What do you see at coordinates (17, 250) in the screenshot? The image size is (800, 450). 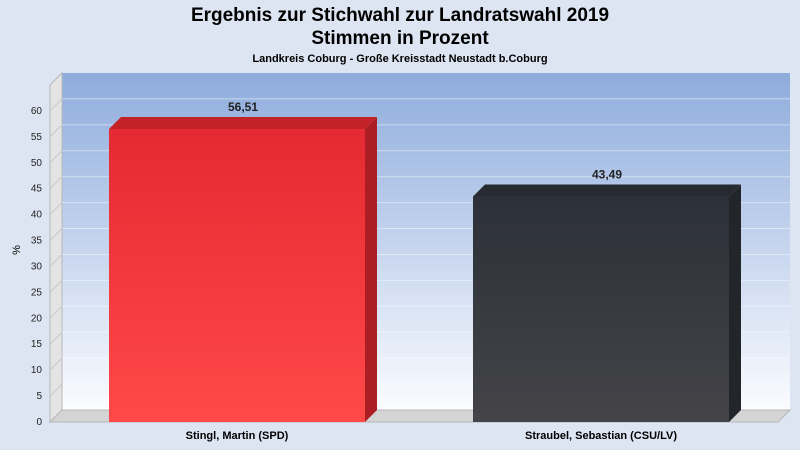 I see `y-axis-label: %` at bounding box center [17, 250].